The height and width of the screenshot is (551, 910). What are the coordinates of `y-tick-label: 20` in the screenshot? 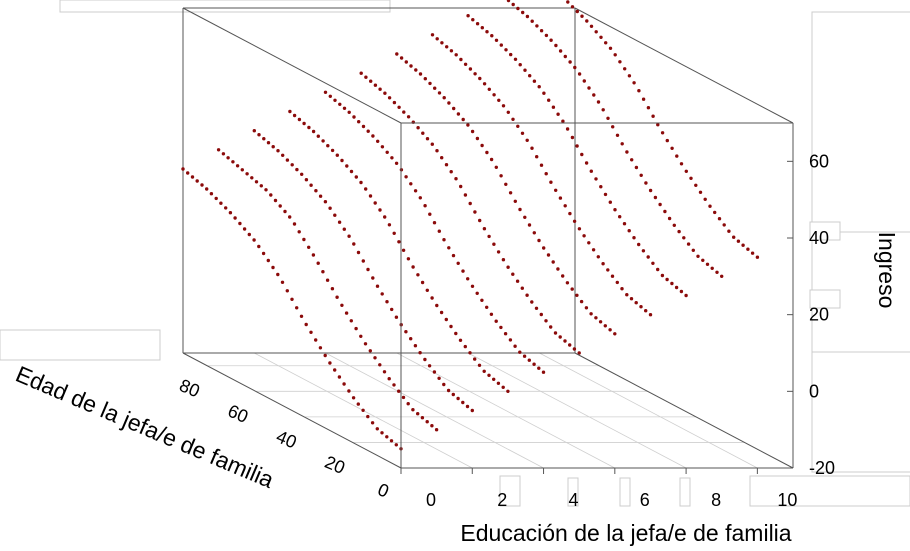 It's located at (335, 465).